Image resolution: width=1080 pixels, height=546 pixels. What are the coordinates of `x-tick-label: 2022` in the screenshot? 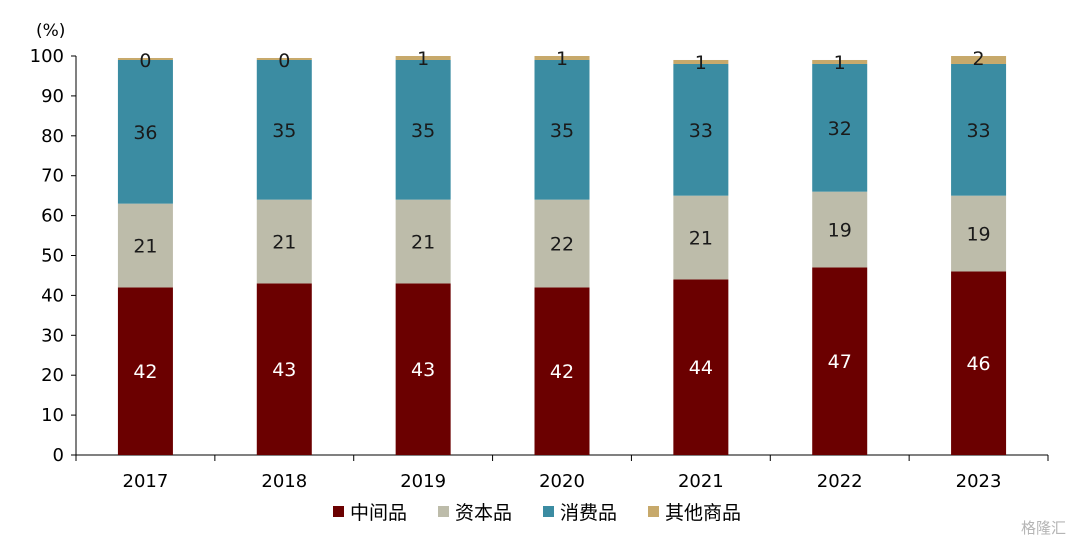 It's located at (840, 481).